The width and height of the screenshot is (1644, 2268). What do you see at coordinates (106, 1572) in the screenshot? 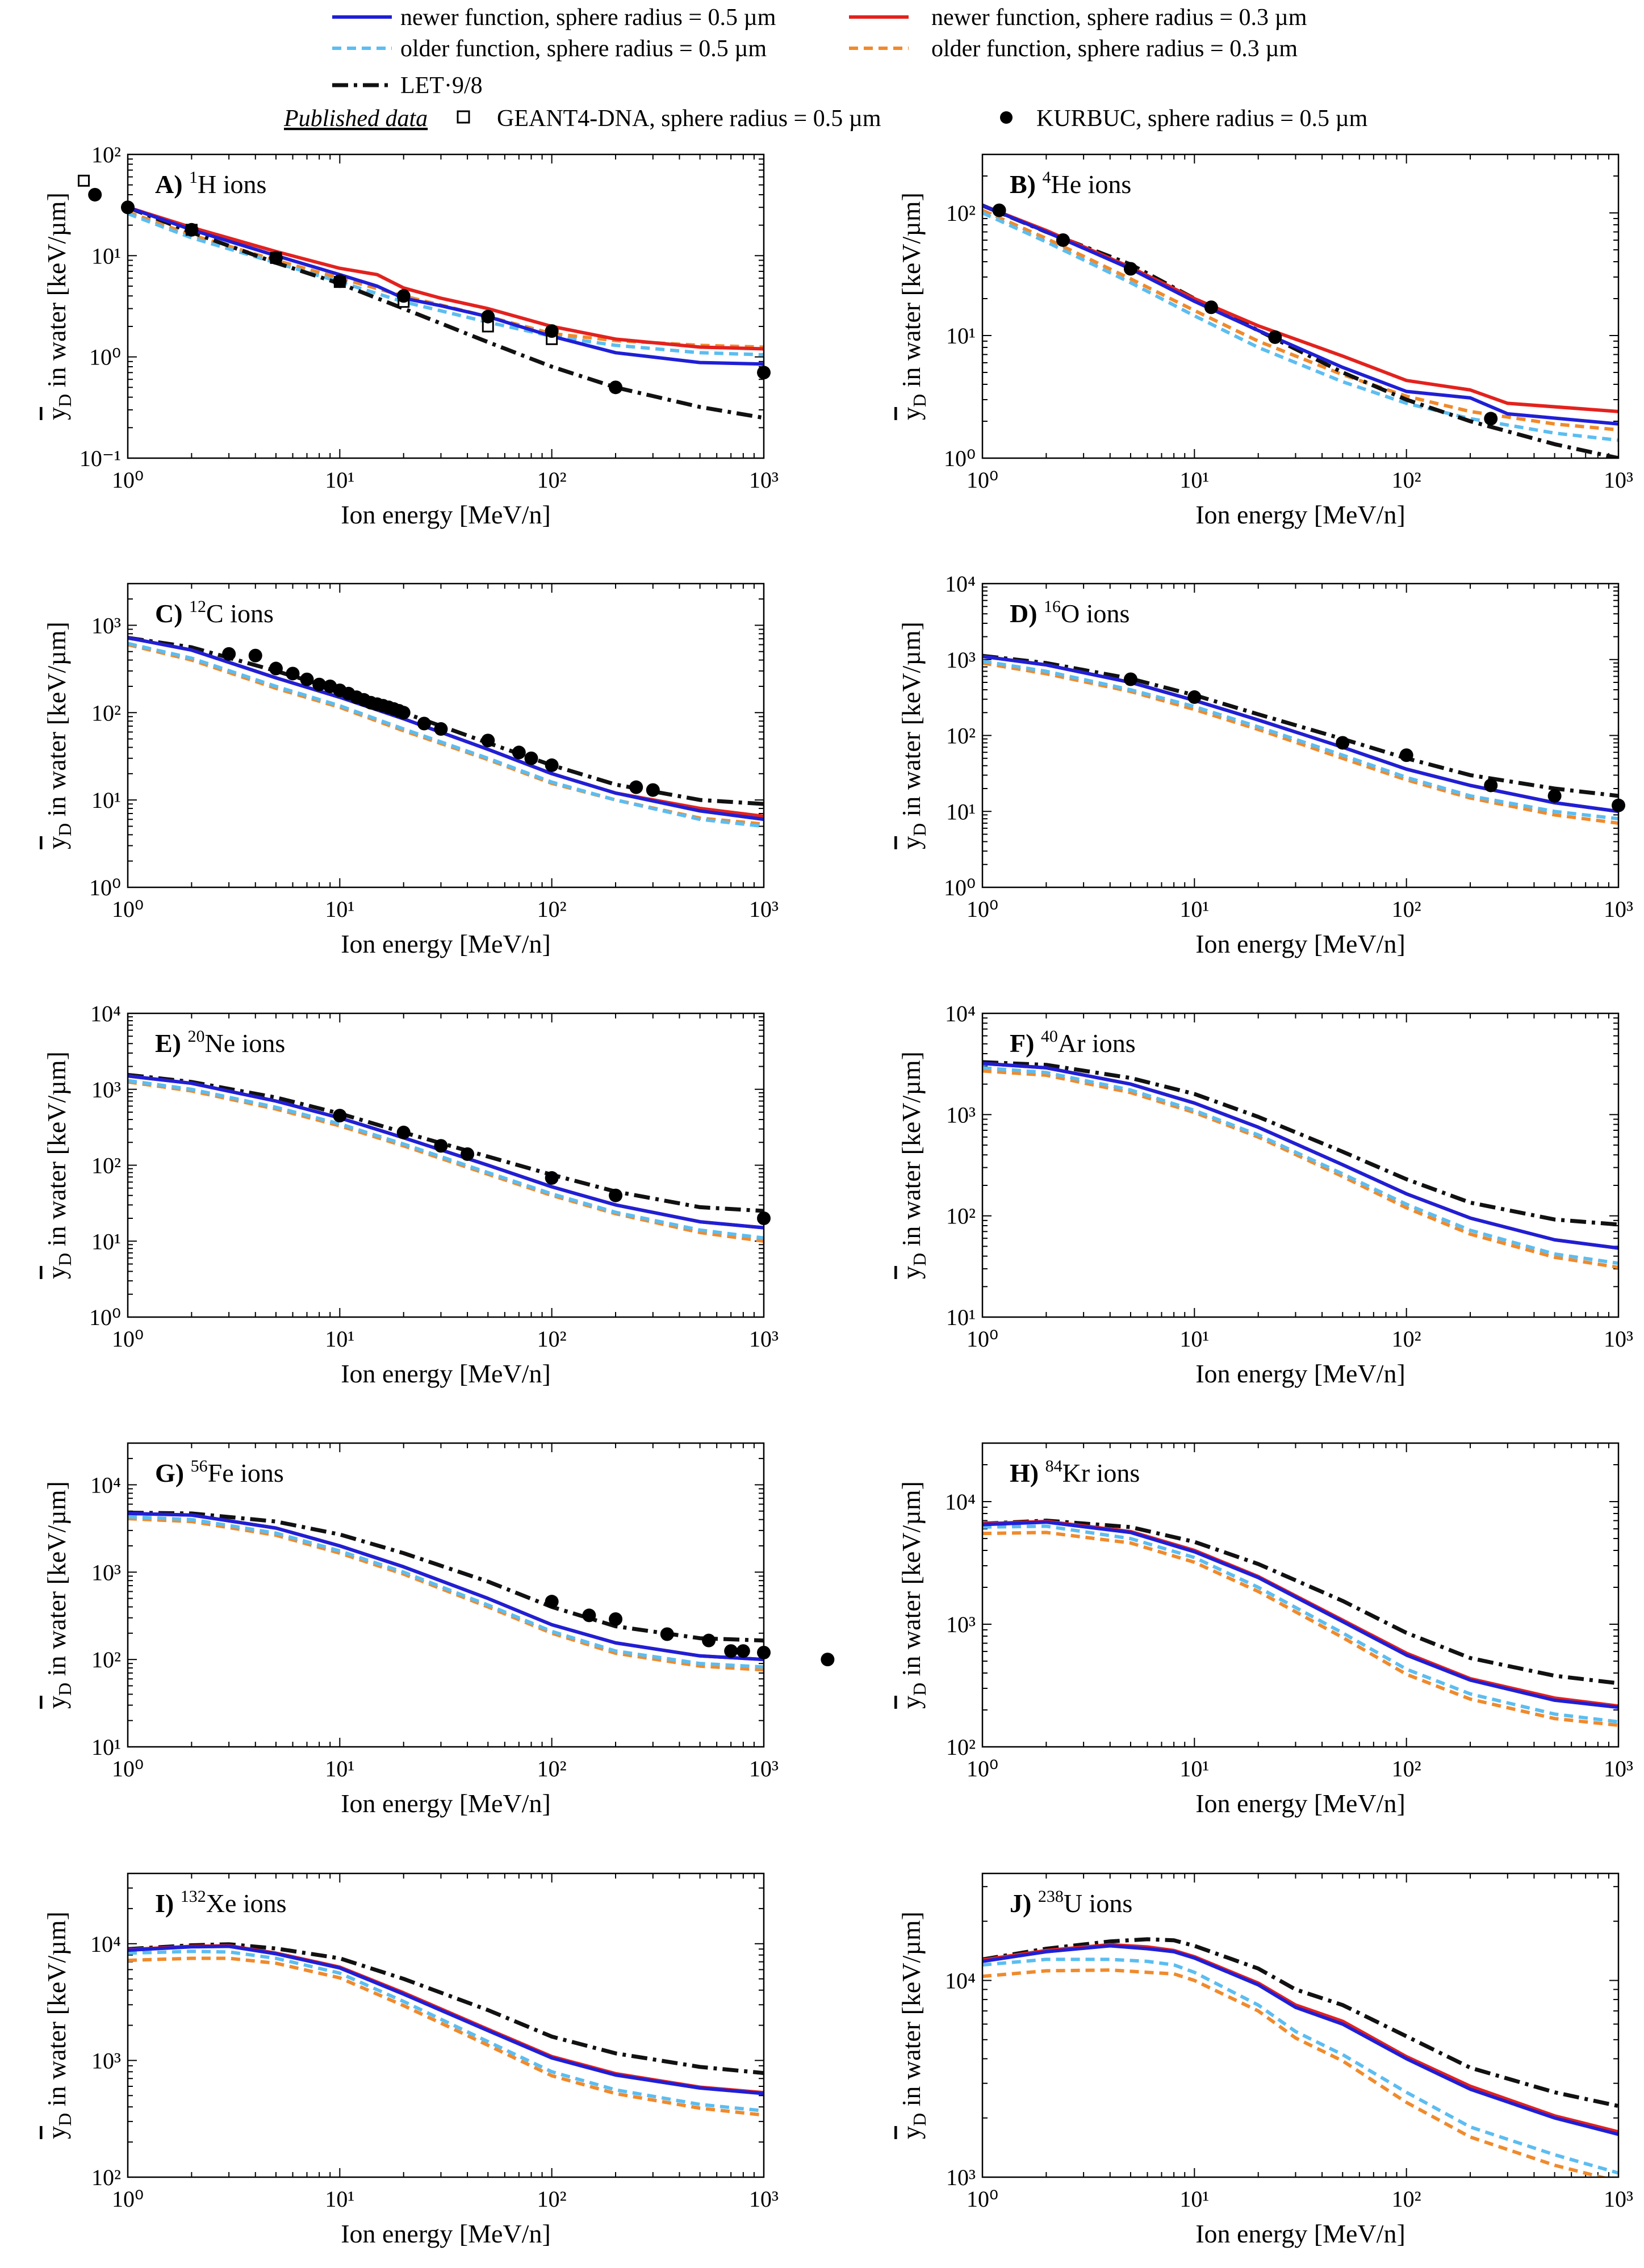
I see `y-tick-label: 10³` at bounding box center [106, 1572].